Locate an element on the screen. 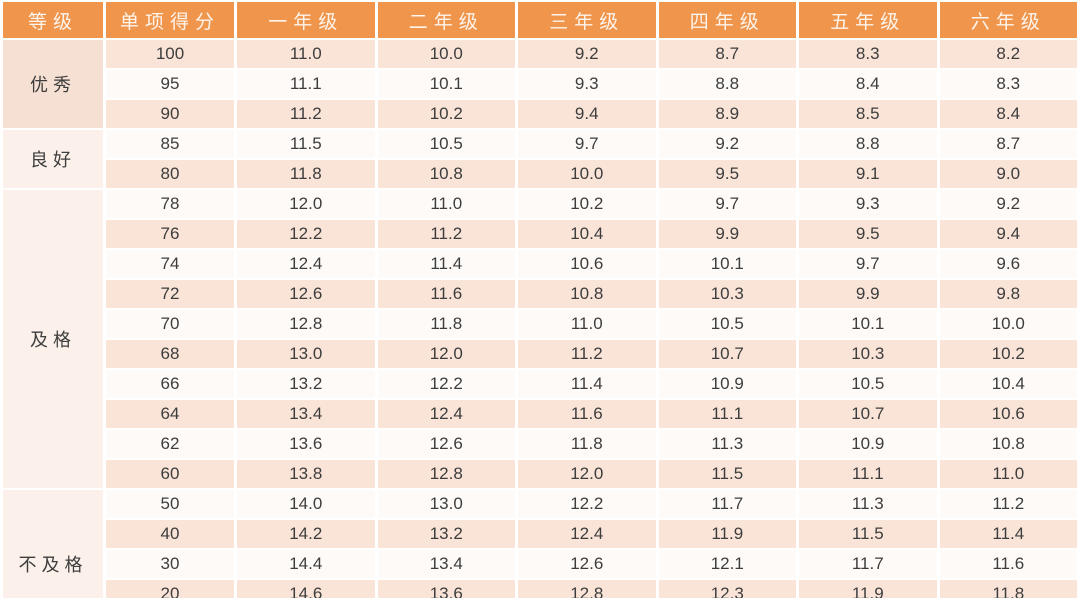 The height and width of the screenshot is (598, 1080). time-value-cell: 14.6 is located at coordinates (306, 589).